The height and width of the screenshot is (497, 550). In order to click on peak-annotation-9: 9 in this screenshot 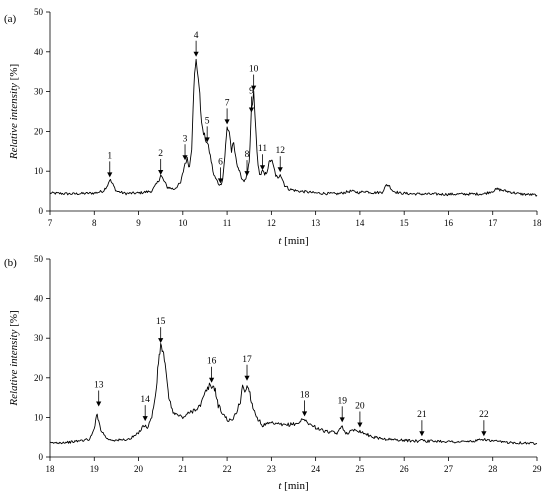, I will do `click(251, 99)`.